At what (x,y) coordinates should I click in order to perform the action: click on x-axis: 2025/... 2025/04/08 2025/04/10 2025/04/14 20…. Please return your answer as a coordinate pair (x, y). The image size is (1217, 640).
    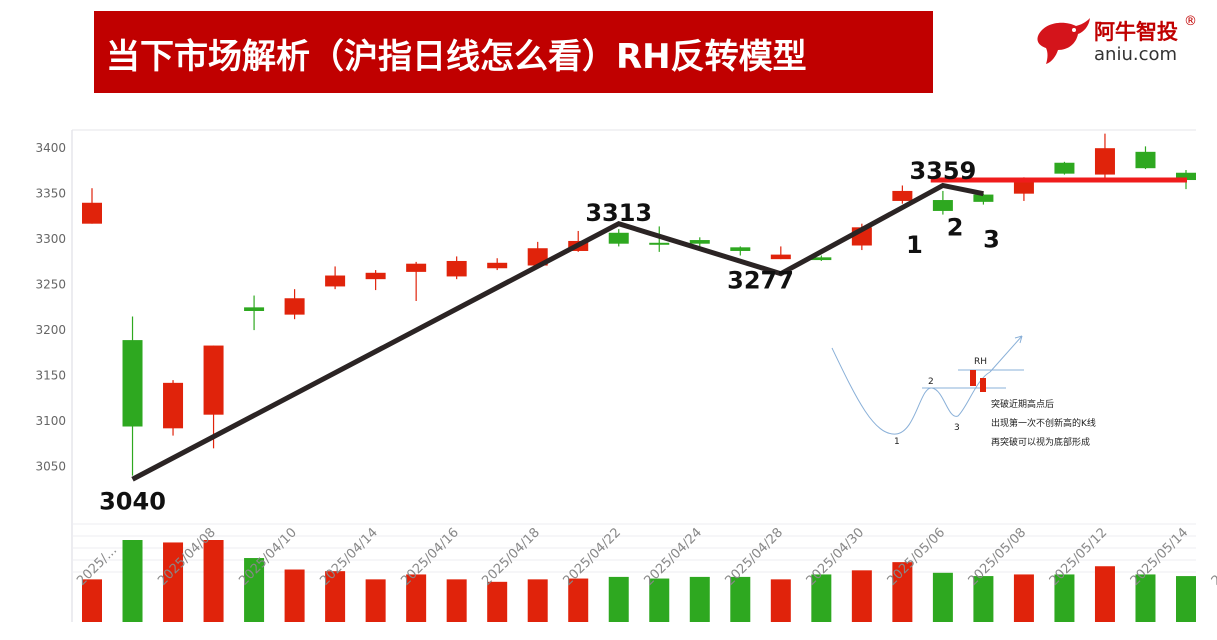
    Looking at the image, I should click on (645, 557).